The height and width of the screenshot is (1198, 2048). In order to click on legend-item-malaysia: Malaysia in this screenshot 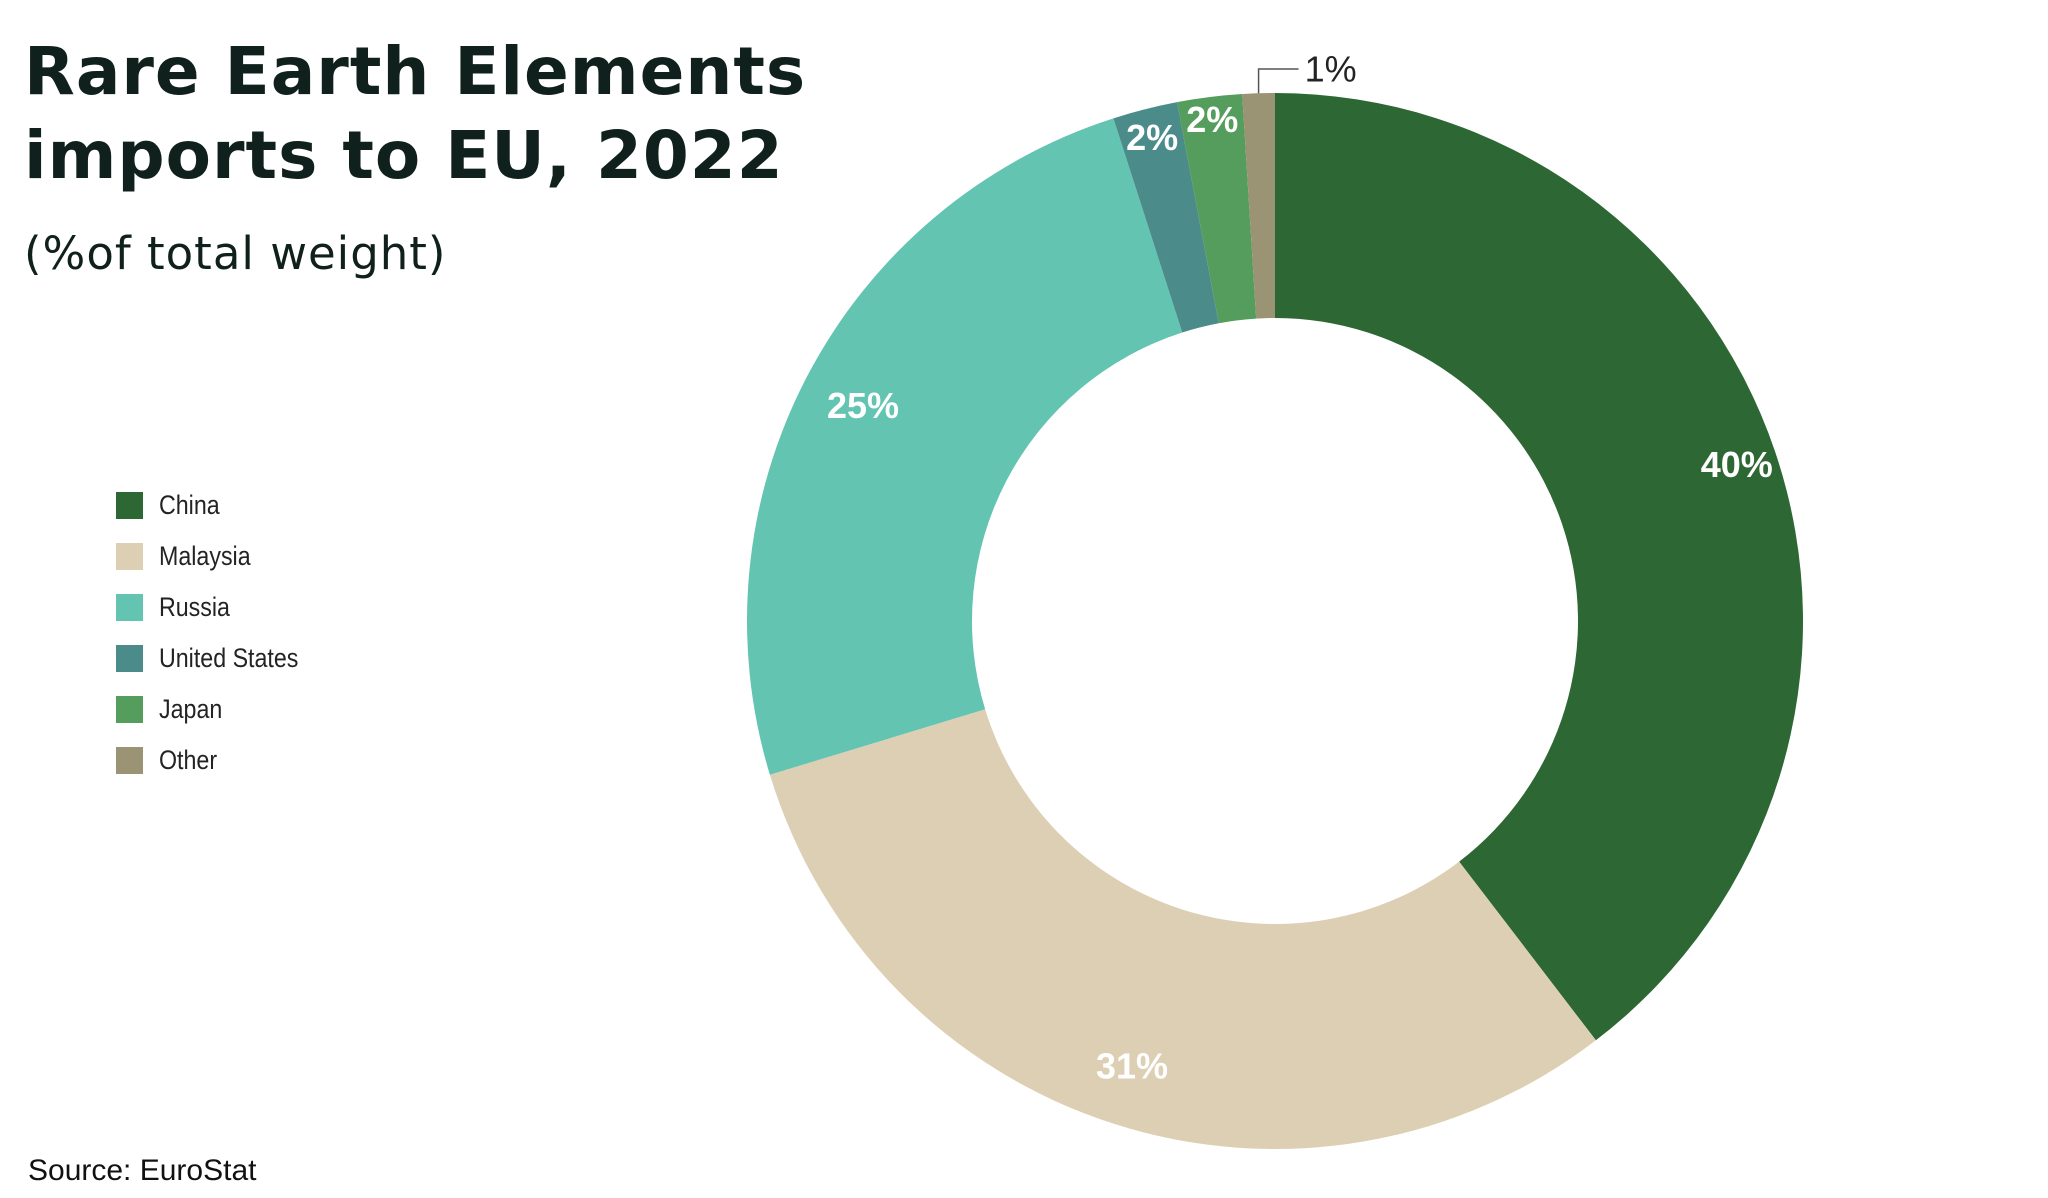, I will do `click(218, 556)`.